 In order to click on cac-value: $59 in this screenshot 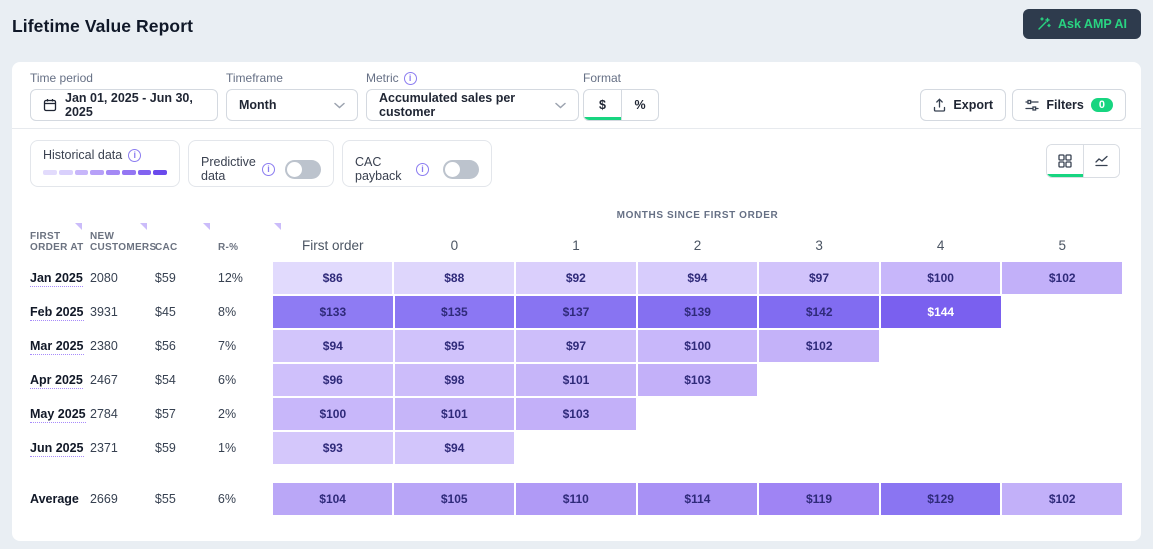, I will do `click(165, 278)`.